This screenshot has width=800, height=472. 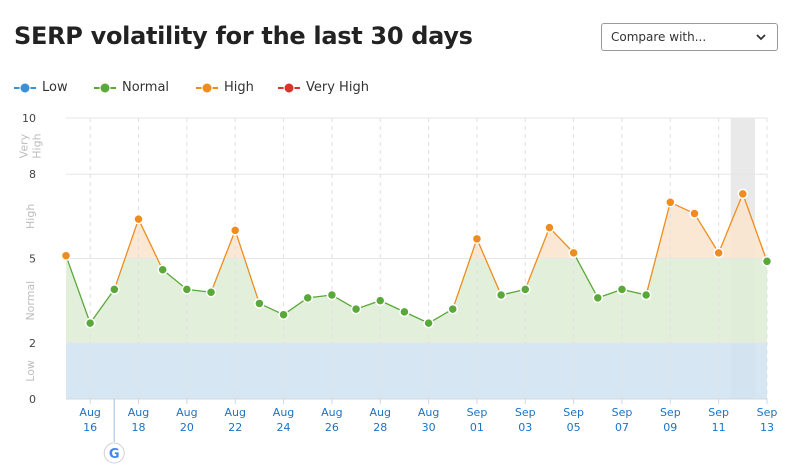 I want to click on zone-band-low, so click(x=416, y=370).